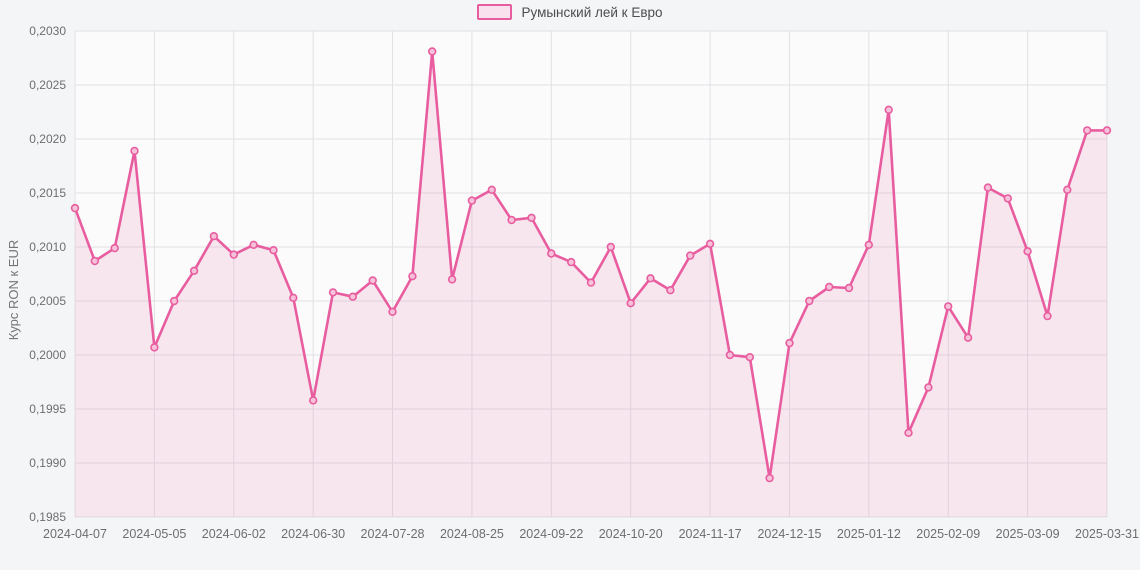 Image resolution: width=1140 pixels, height=570 pixels. Describe the element at coordinates (592, 12) in the screenshot. I see `legend-label: Румынский лей к Евро` at that location.